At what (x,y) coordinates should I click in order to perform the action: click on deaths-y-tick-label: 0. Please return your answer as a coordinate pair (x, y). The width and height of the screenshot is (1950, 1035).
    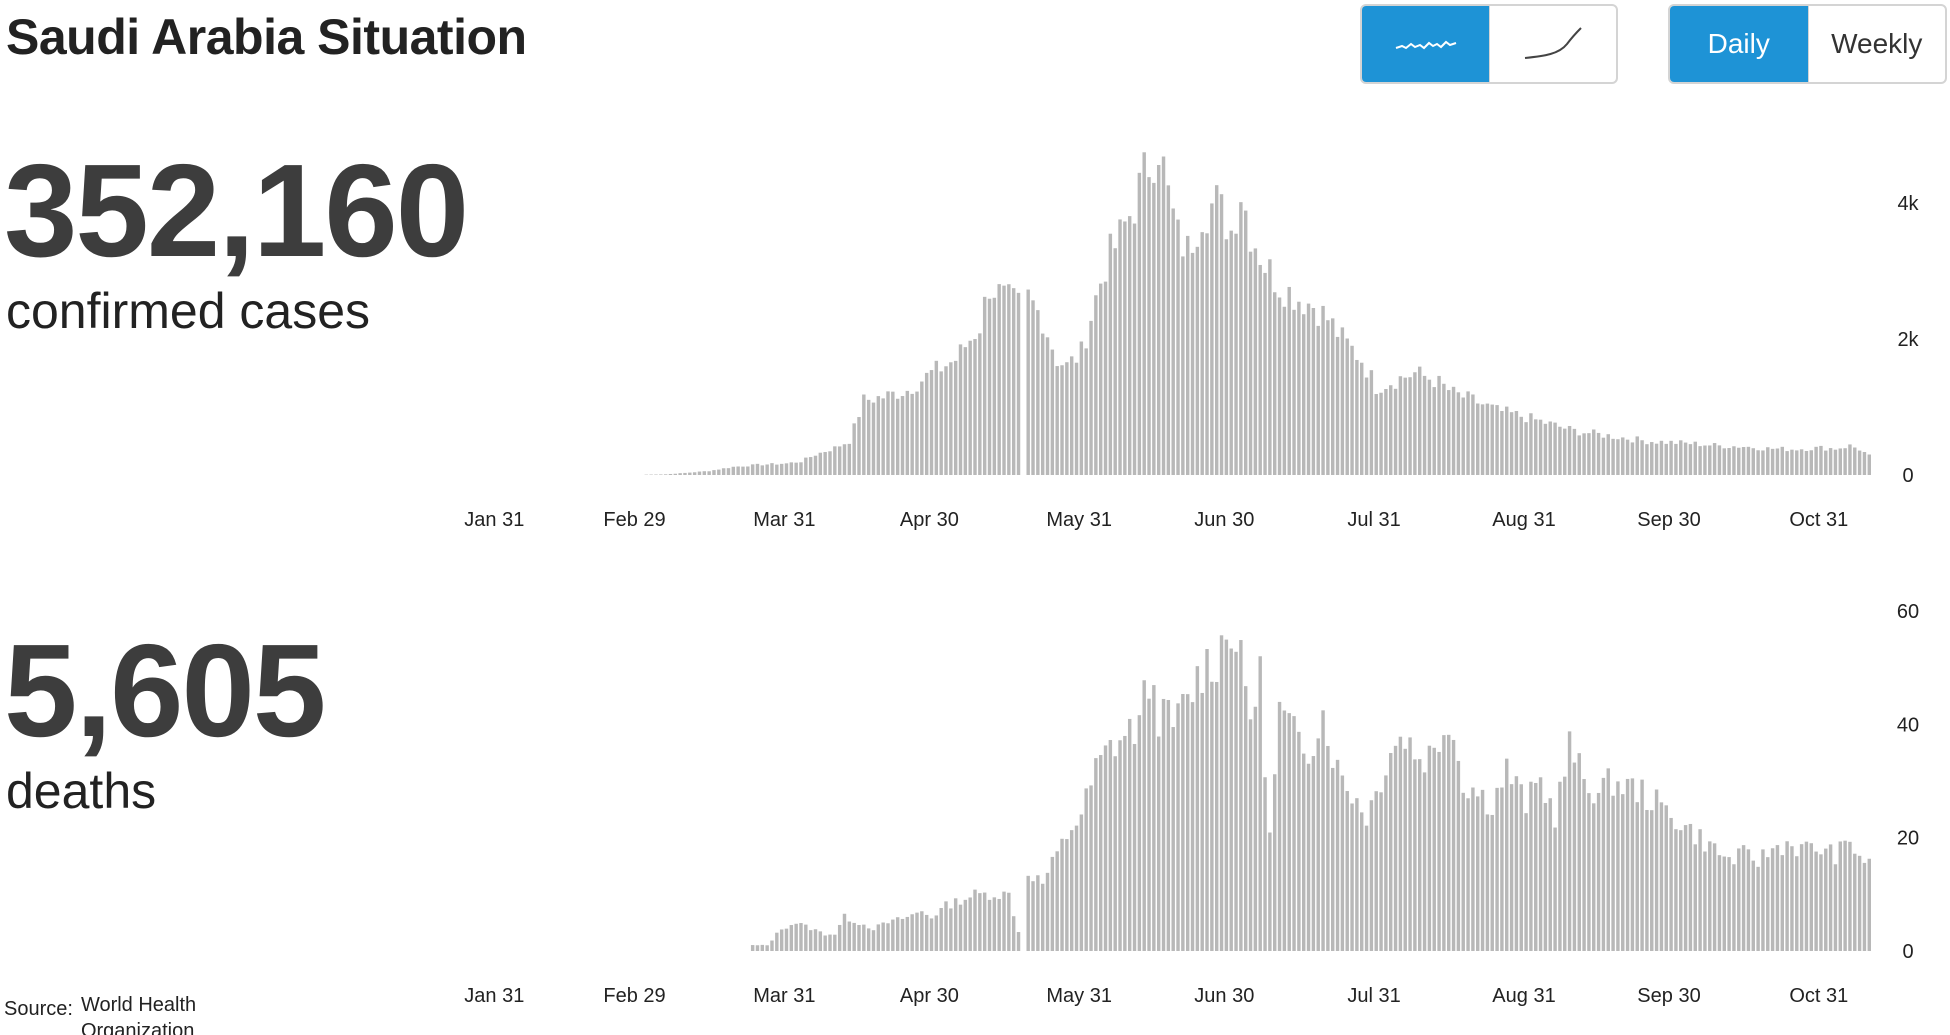
    Looking at the image, I should click on (1907, 952).